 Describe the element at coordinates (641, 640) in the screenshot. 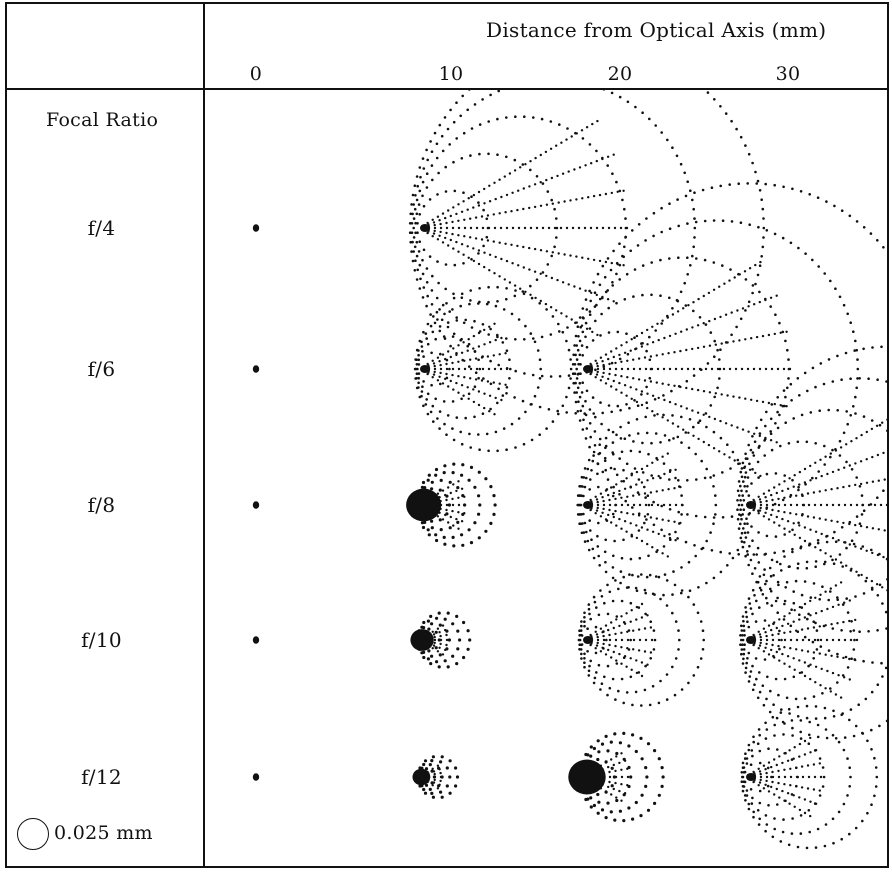

I see `spot-diagram-f10-20mm` at that location.